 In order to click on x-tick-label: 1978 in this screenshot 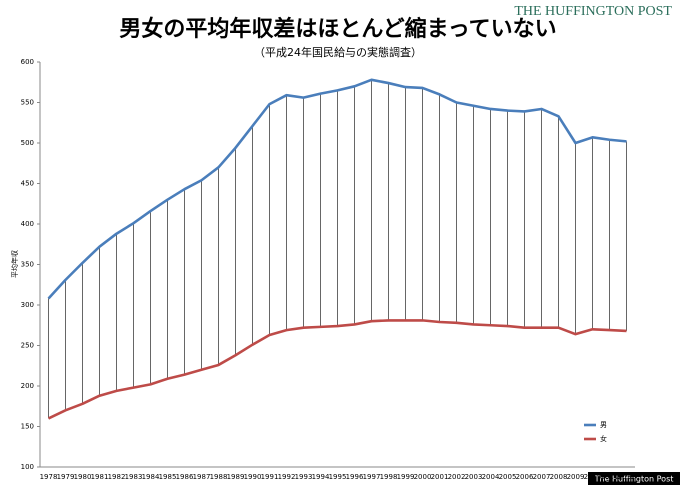, I will do `click(49, 477)`.